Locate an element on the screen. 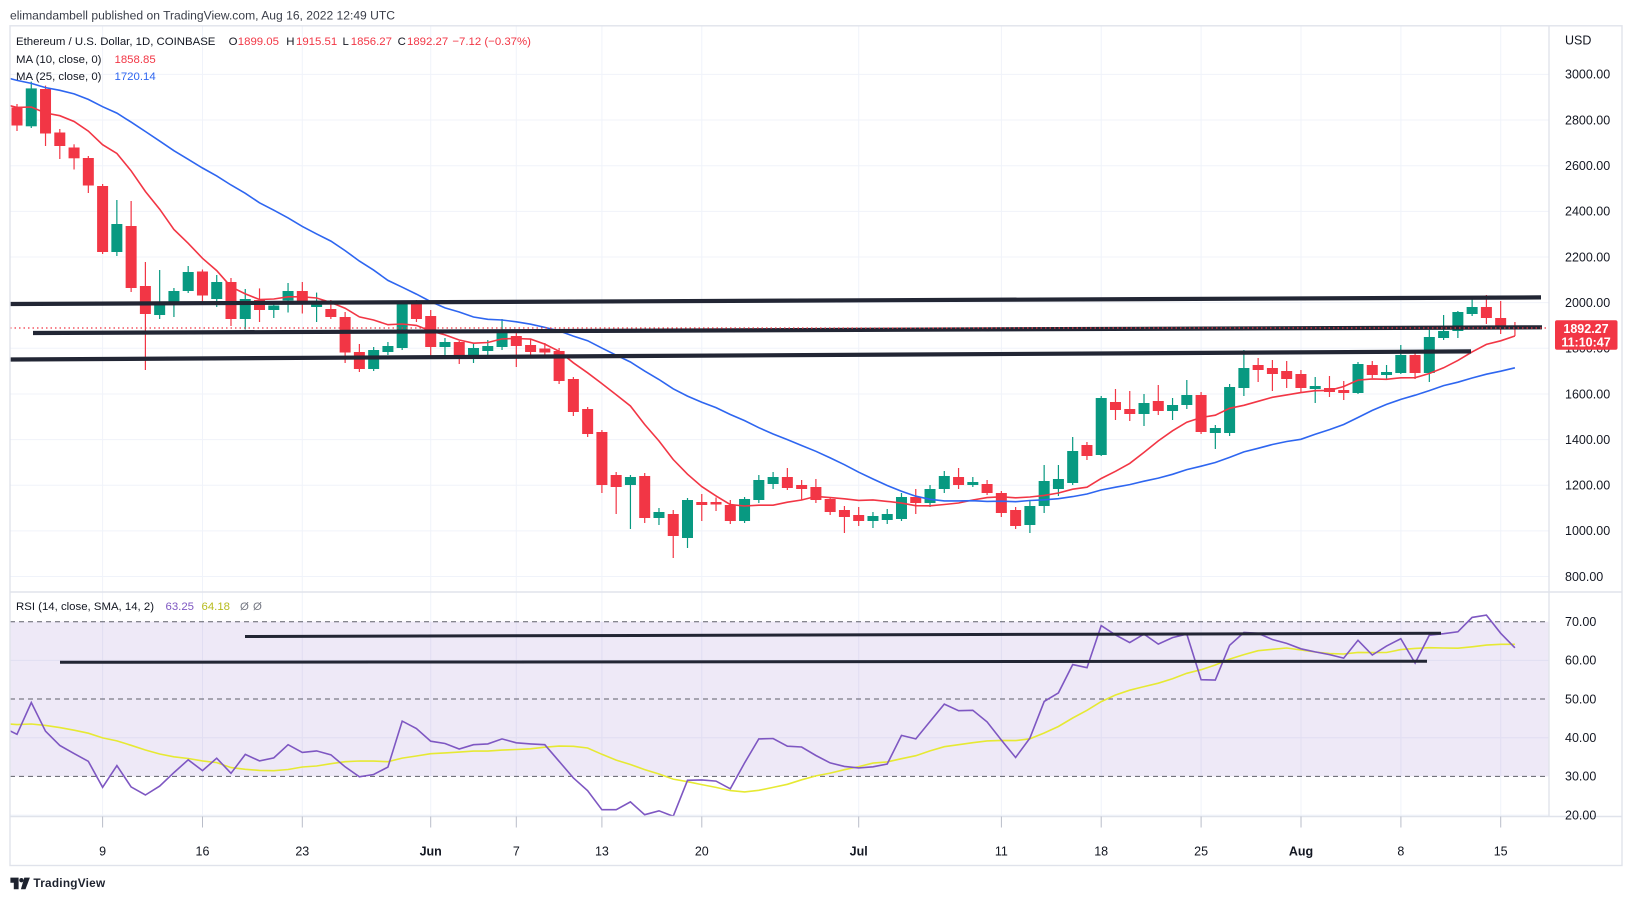 The height and width of the screenshot is (906, 1633). svg-text: 25 is located at coordinates (1201, 852).